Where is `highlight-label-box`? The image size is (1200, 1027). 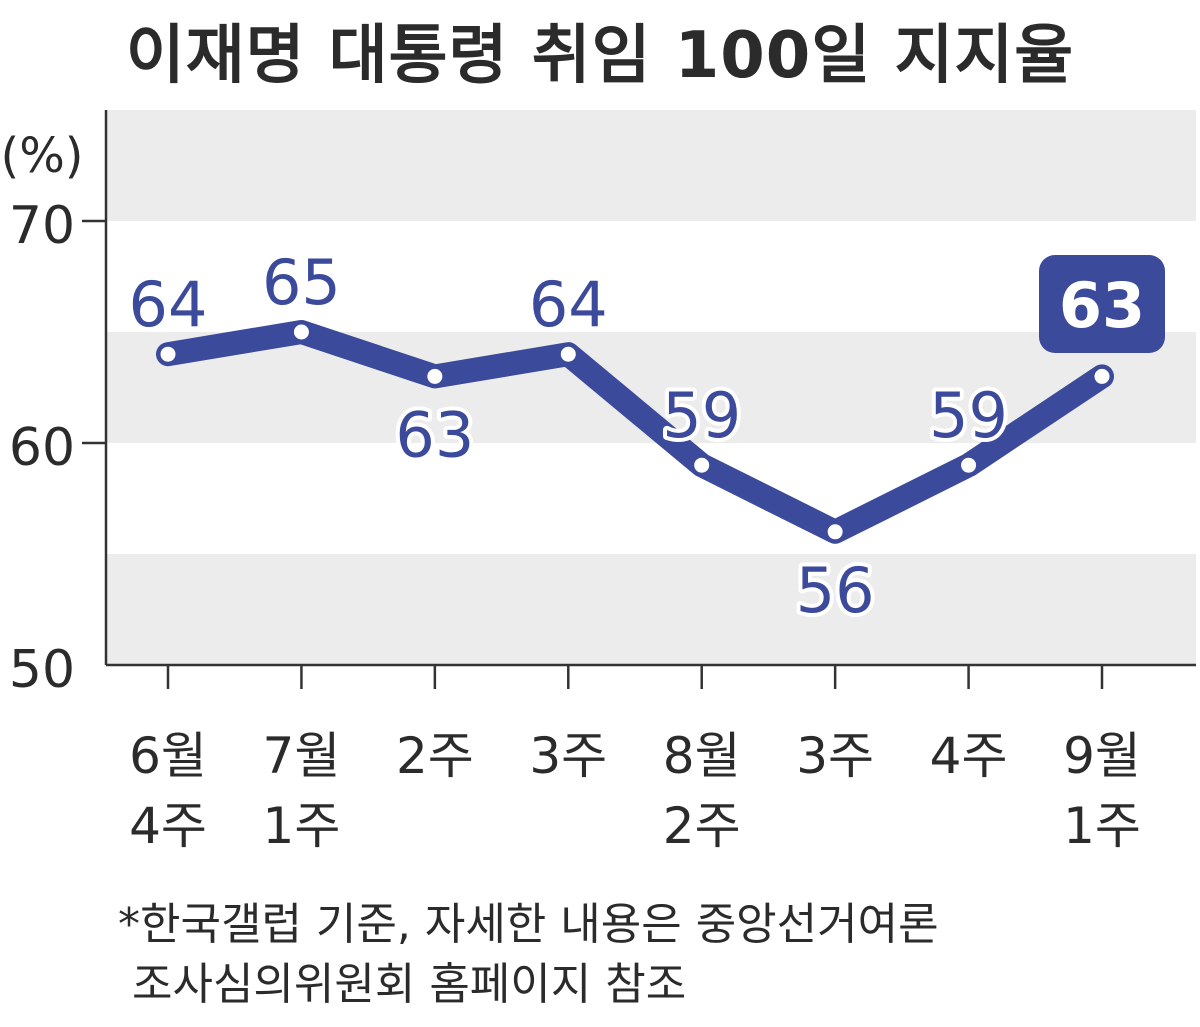
highlight-label-box is located at coordinates (1102, 304).